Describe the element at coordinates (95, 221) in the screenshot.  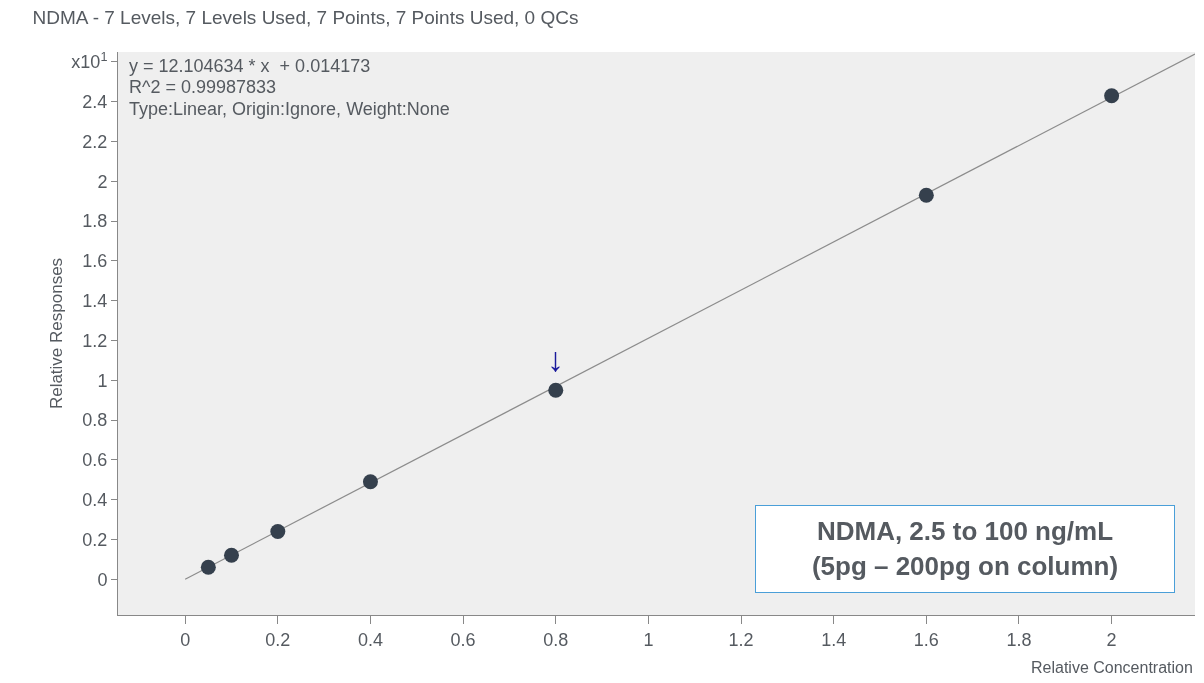
I see `y-tick-label: 1.8` at that location.